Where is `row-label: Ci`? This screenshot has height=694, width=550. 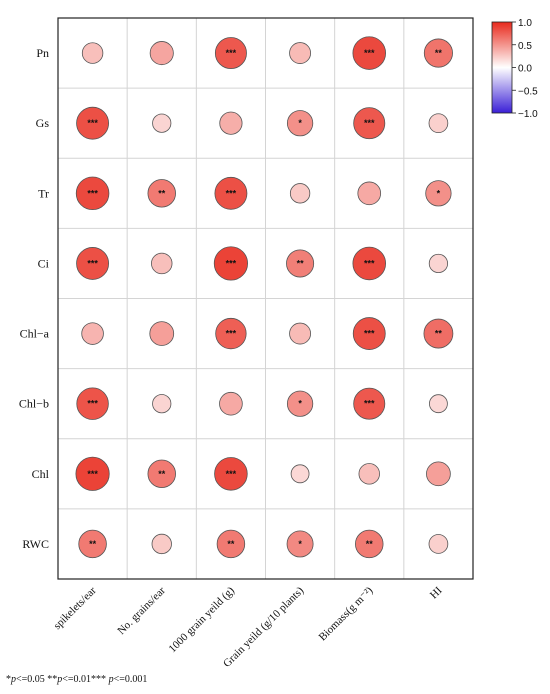
row-label: Ci is located at coordinates (44, 263).